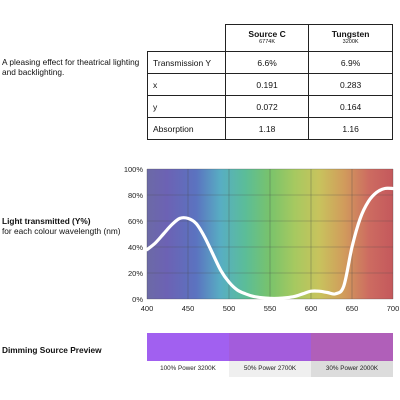  Describe the element at coordinates (350, 84) in the screenshot. I see `row-value: 0.283` at that location.